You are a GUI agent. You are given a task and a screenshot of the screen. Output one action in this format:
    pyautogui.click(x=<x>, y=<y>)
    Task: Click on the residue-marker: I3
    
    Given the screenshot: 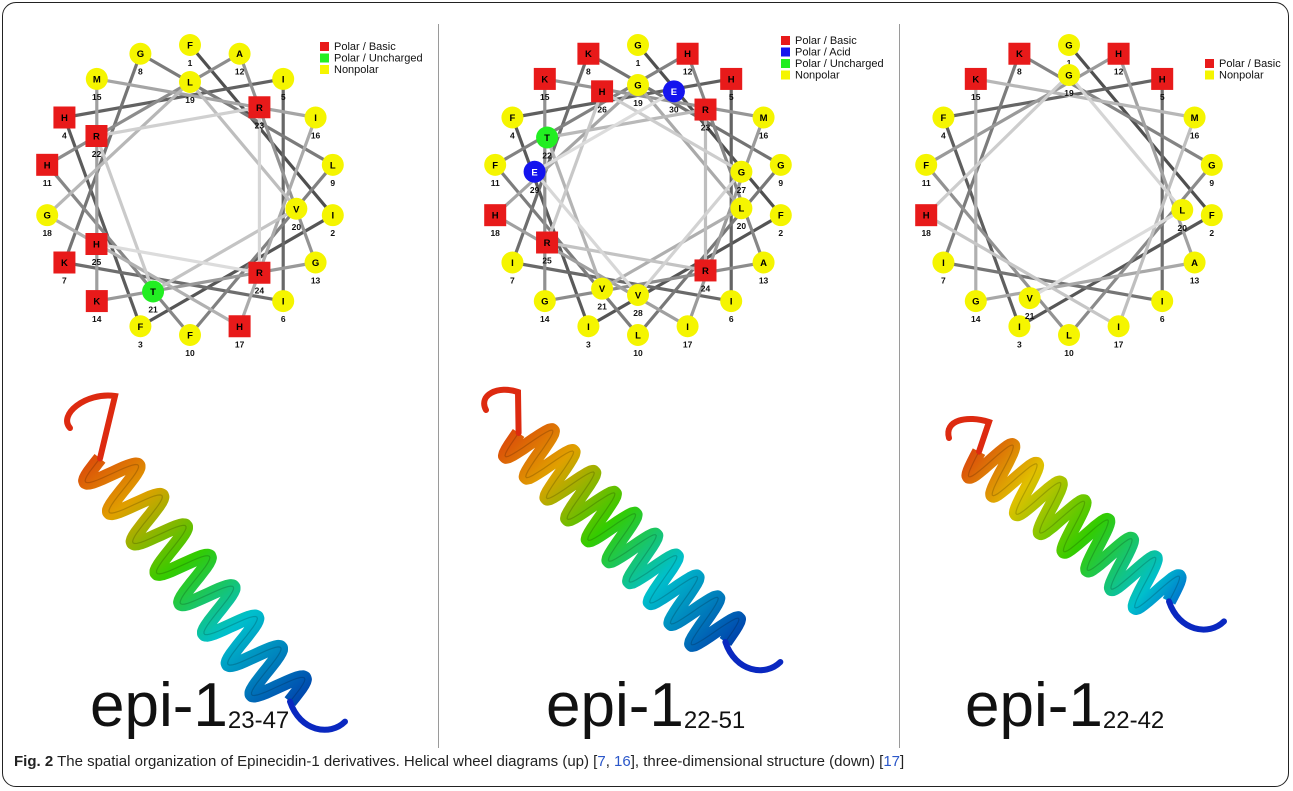 What is the action you would take?
    pyautogui.click(x=588, y=332)
    